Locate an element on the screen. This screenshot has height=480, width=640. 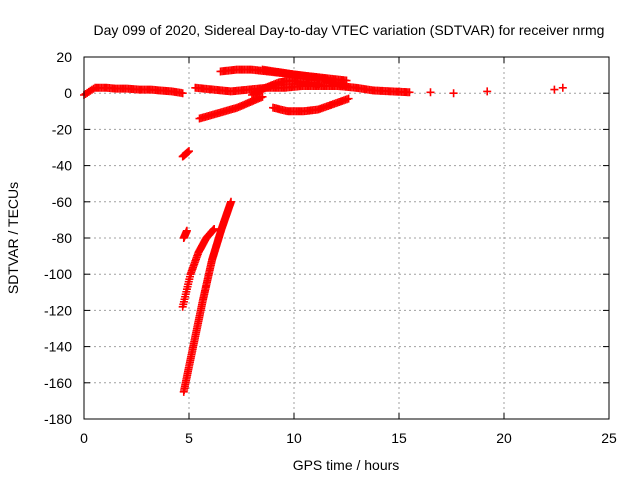
y-tick-label: -120 is located at coordinates (58, 310).